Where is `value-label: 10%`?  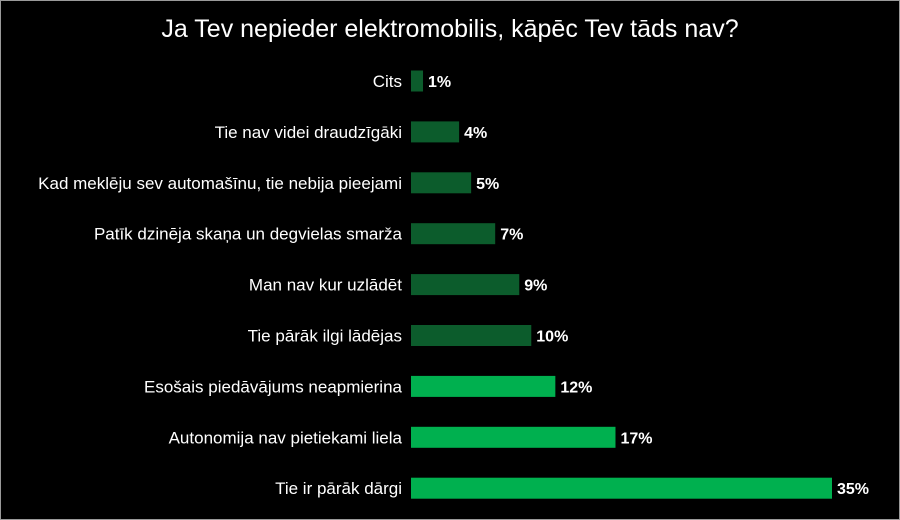
value-label: 10% is located at coordinates (552, 337).